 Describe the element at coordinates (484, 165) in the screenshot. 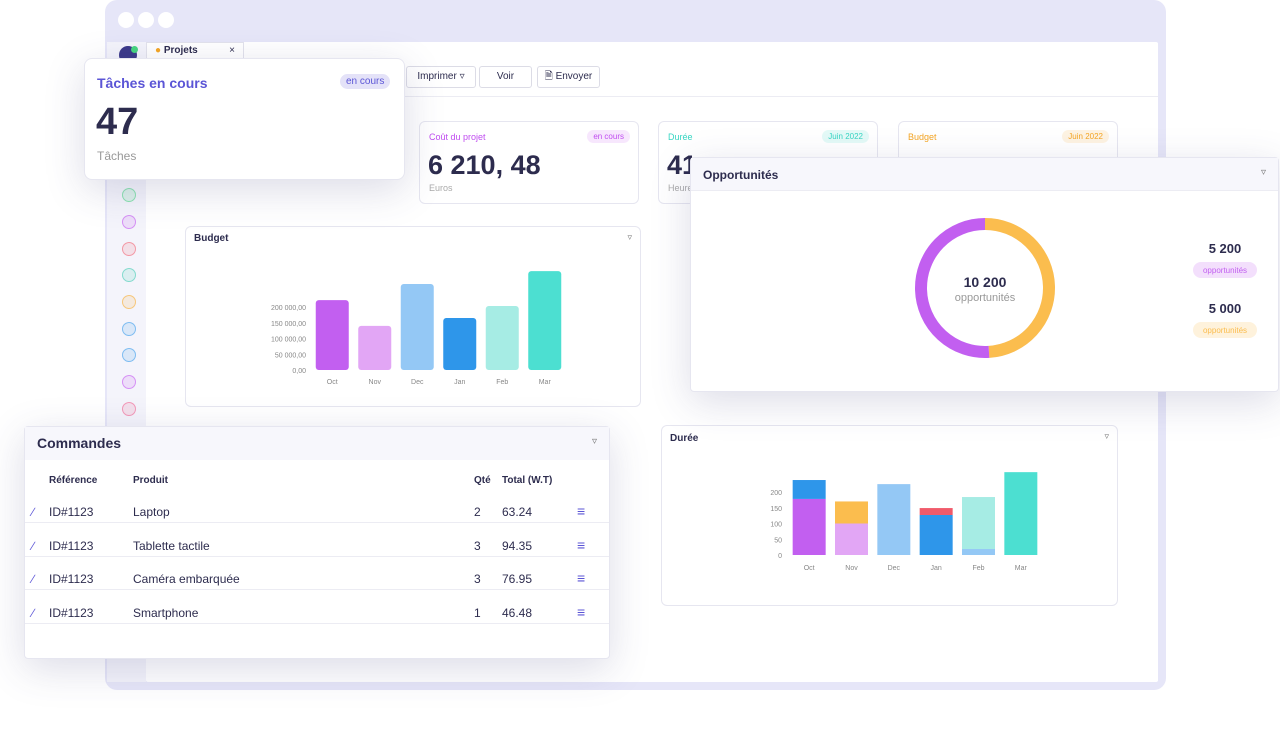

I see `kpi-value: 6 210, 48` at that location.